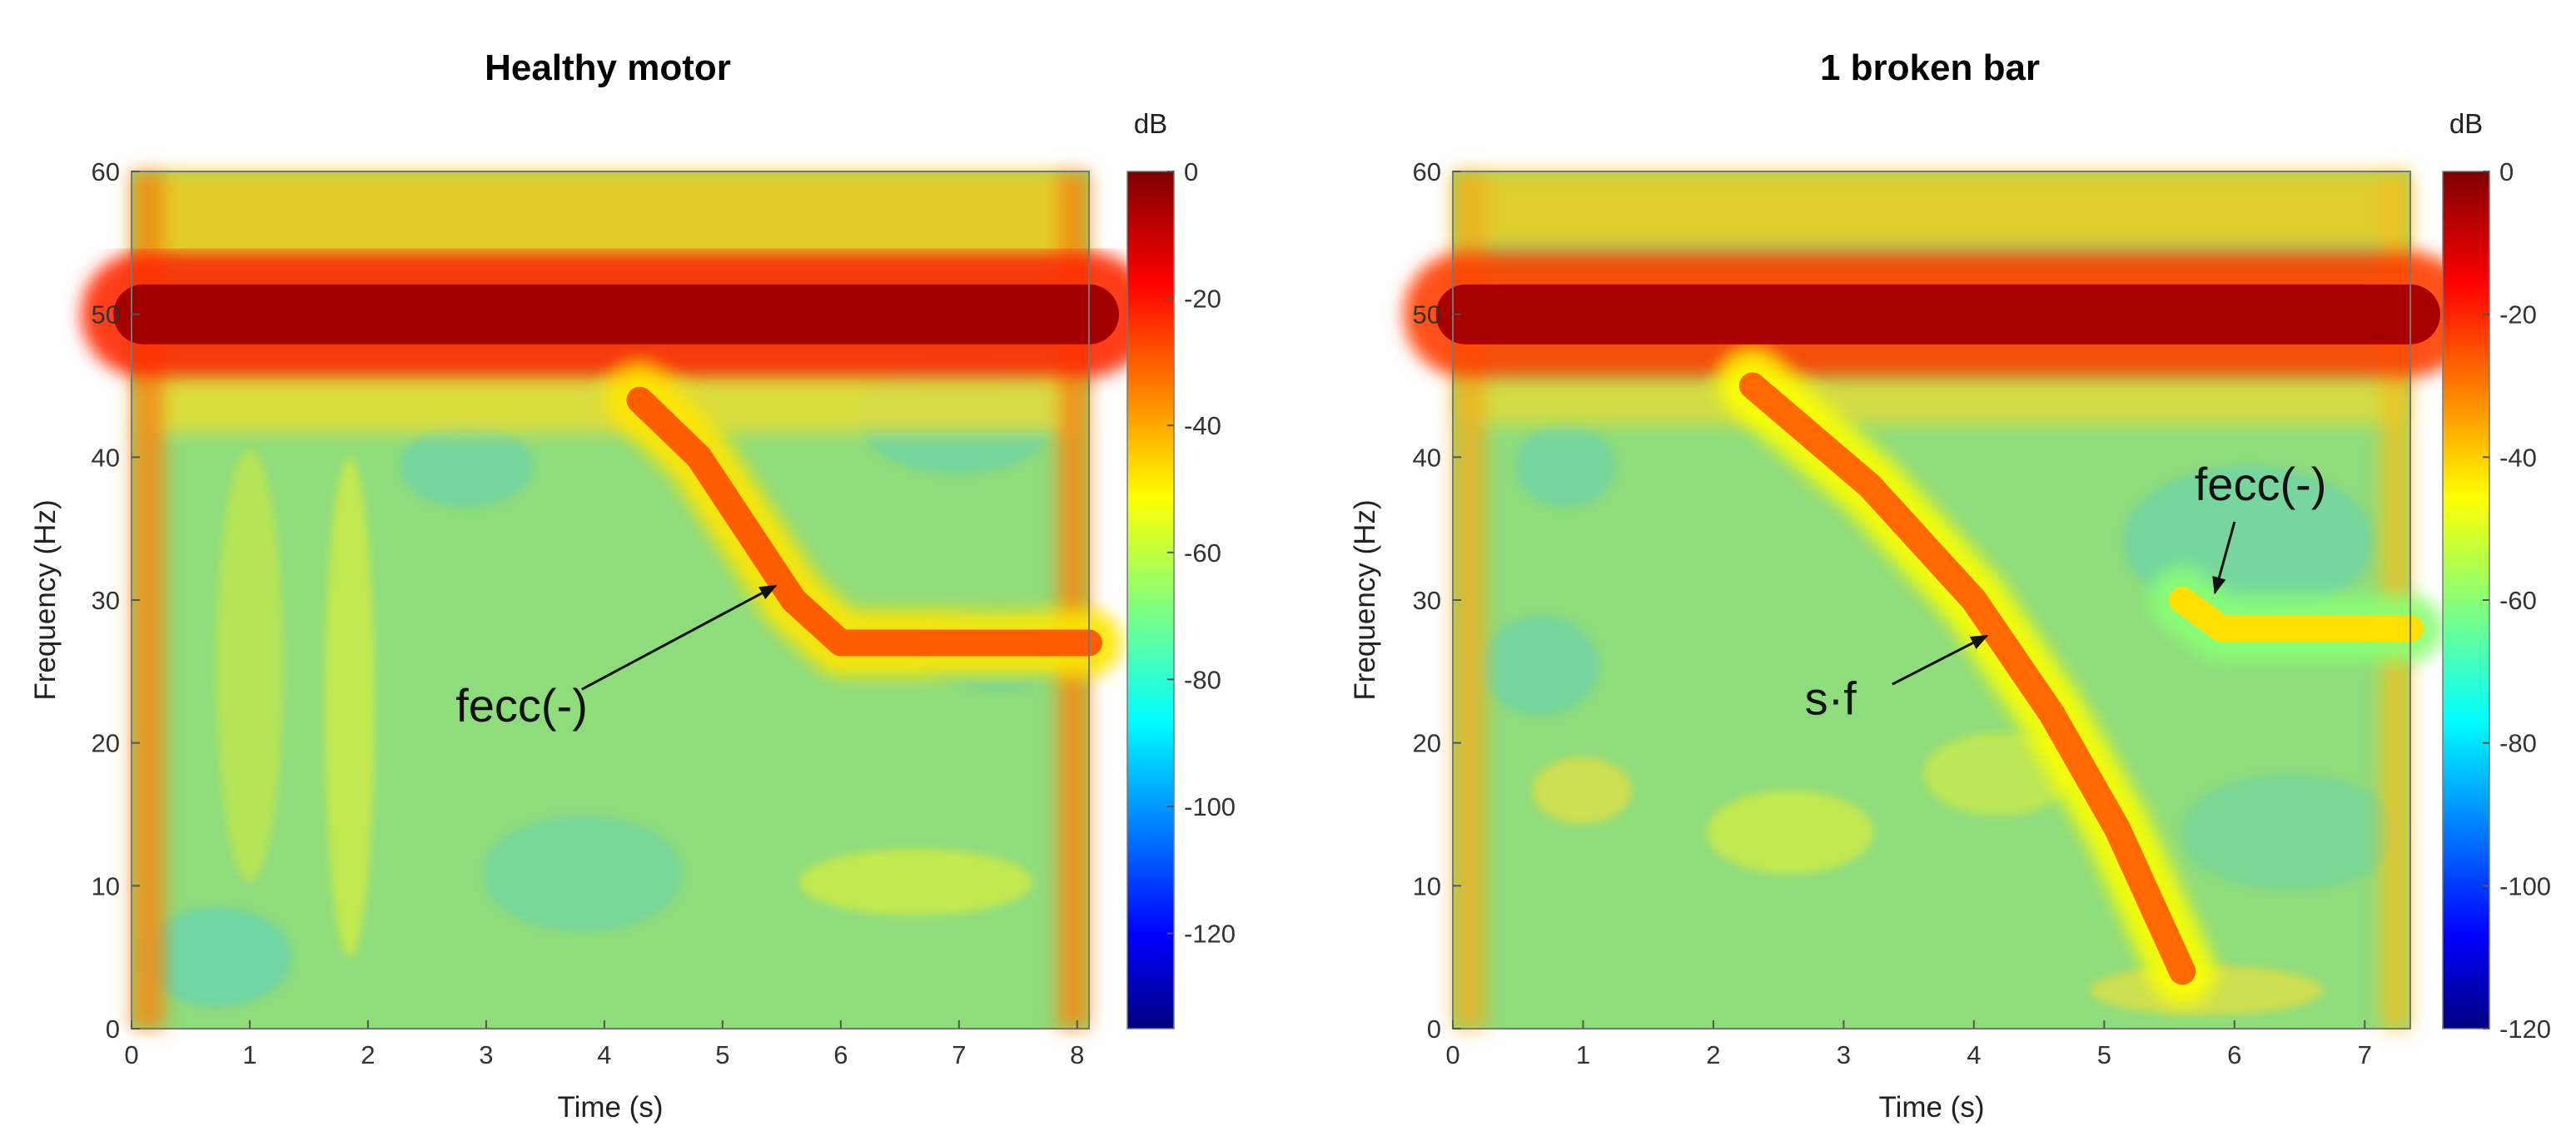  Describe the element at coordinates (1077, 1054) in the screenshot. I see `x-tick-label: 8` at that location.